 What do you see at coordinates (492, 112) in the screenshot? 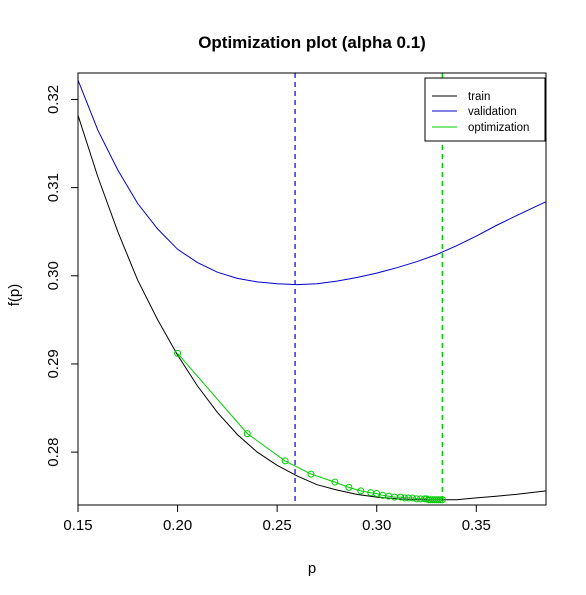
I see `legend-label-validation: validation` at bounding box center [492, 112].